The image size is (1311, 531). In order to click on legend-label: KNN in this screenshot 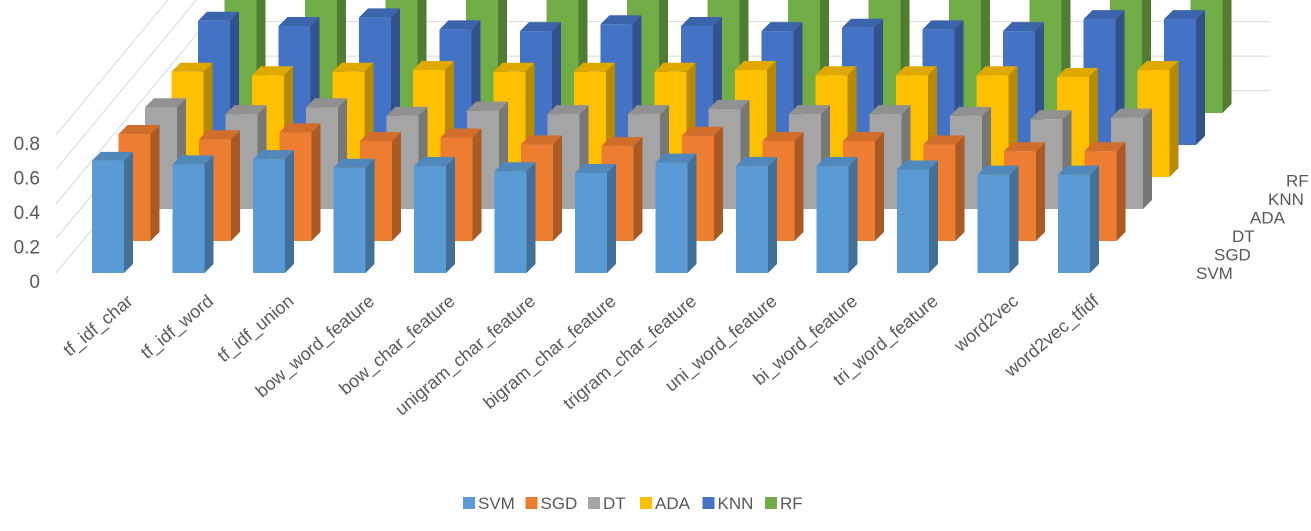, I will do `click(736, 503)`.